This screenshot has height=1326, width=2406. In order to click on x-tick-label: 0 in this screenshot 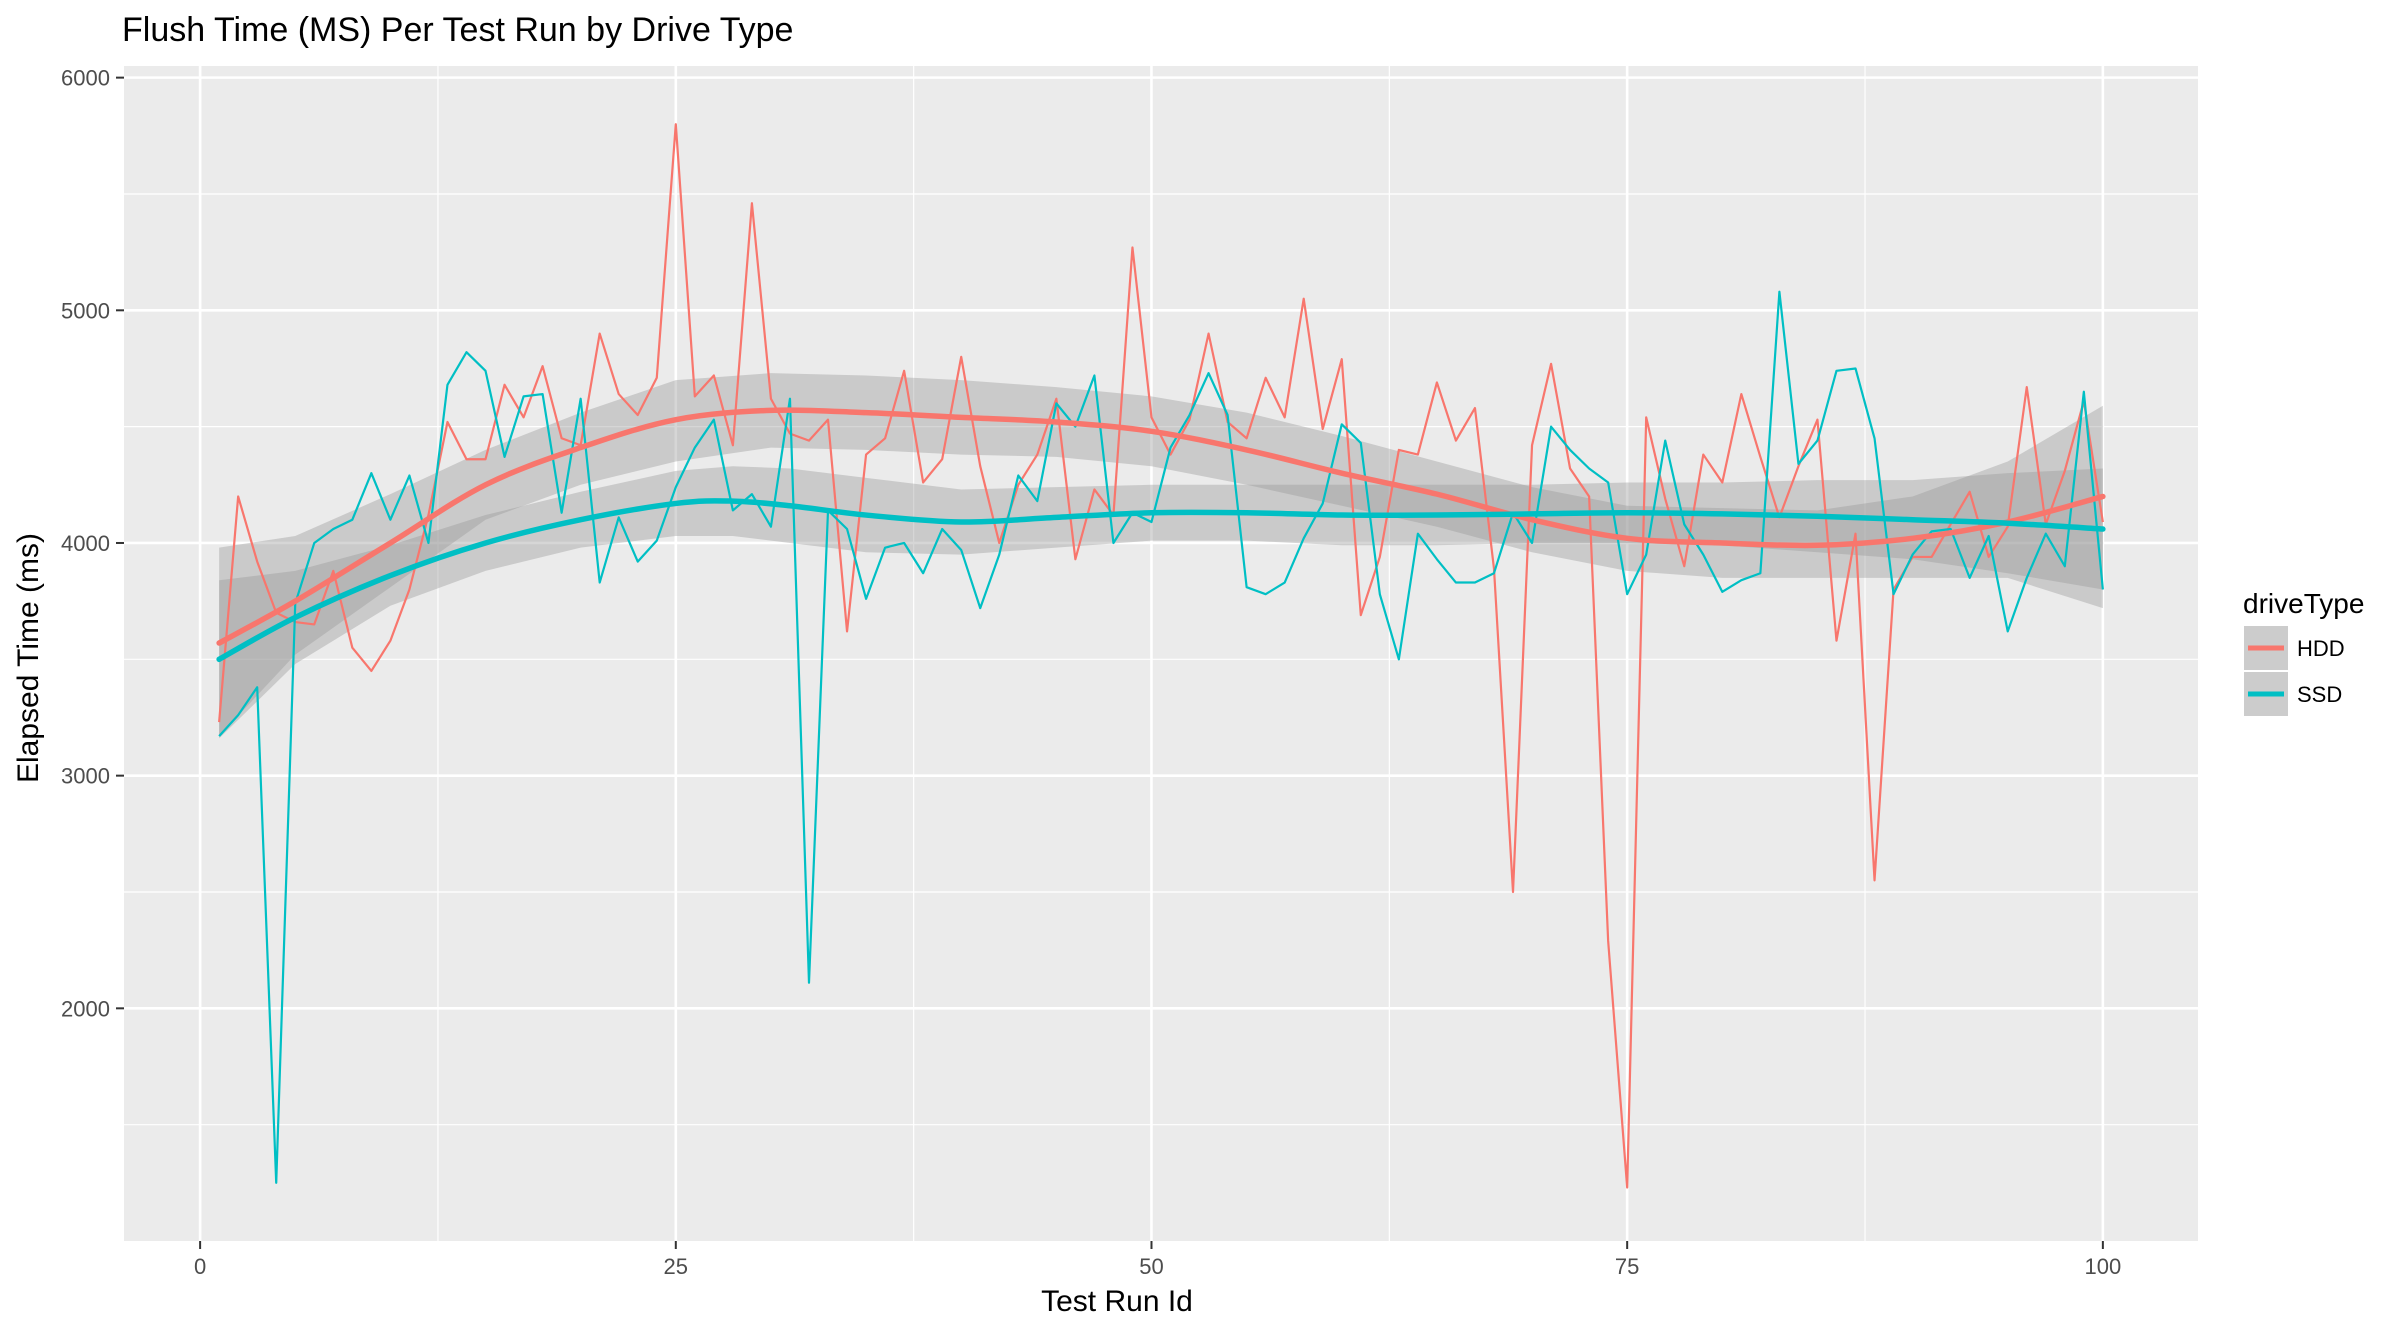, I will do `click(200, 1266)`.